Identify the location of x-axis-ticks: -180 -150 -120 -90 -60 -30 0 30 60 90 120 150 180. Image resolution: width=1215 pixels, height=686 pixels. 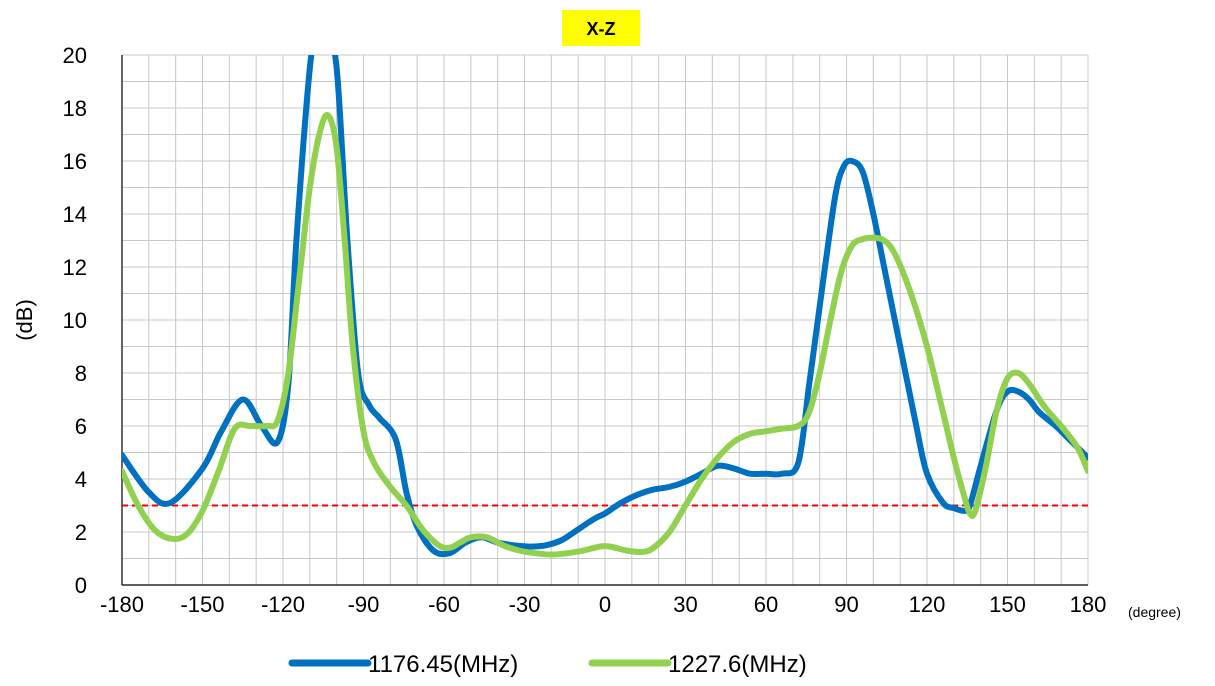
(603, 604).